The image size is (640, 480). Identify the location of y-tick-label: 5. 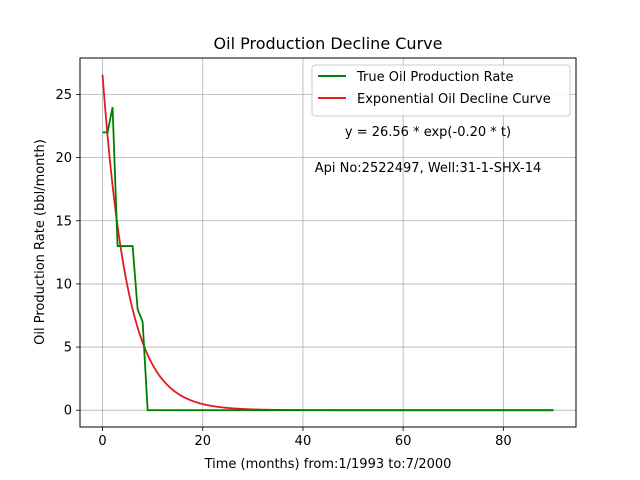
(68, 348).